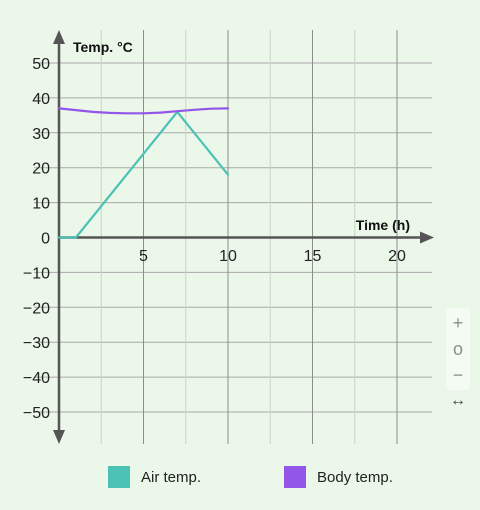 This screenshot has height=510, width=480. What do you see at coordinates (36, 308) in the screenshot?
I see `y-tick-label: −20` at bounding box center [36, 308].